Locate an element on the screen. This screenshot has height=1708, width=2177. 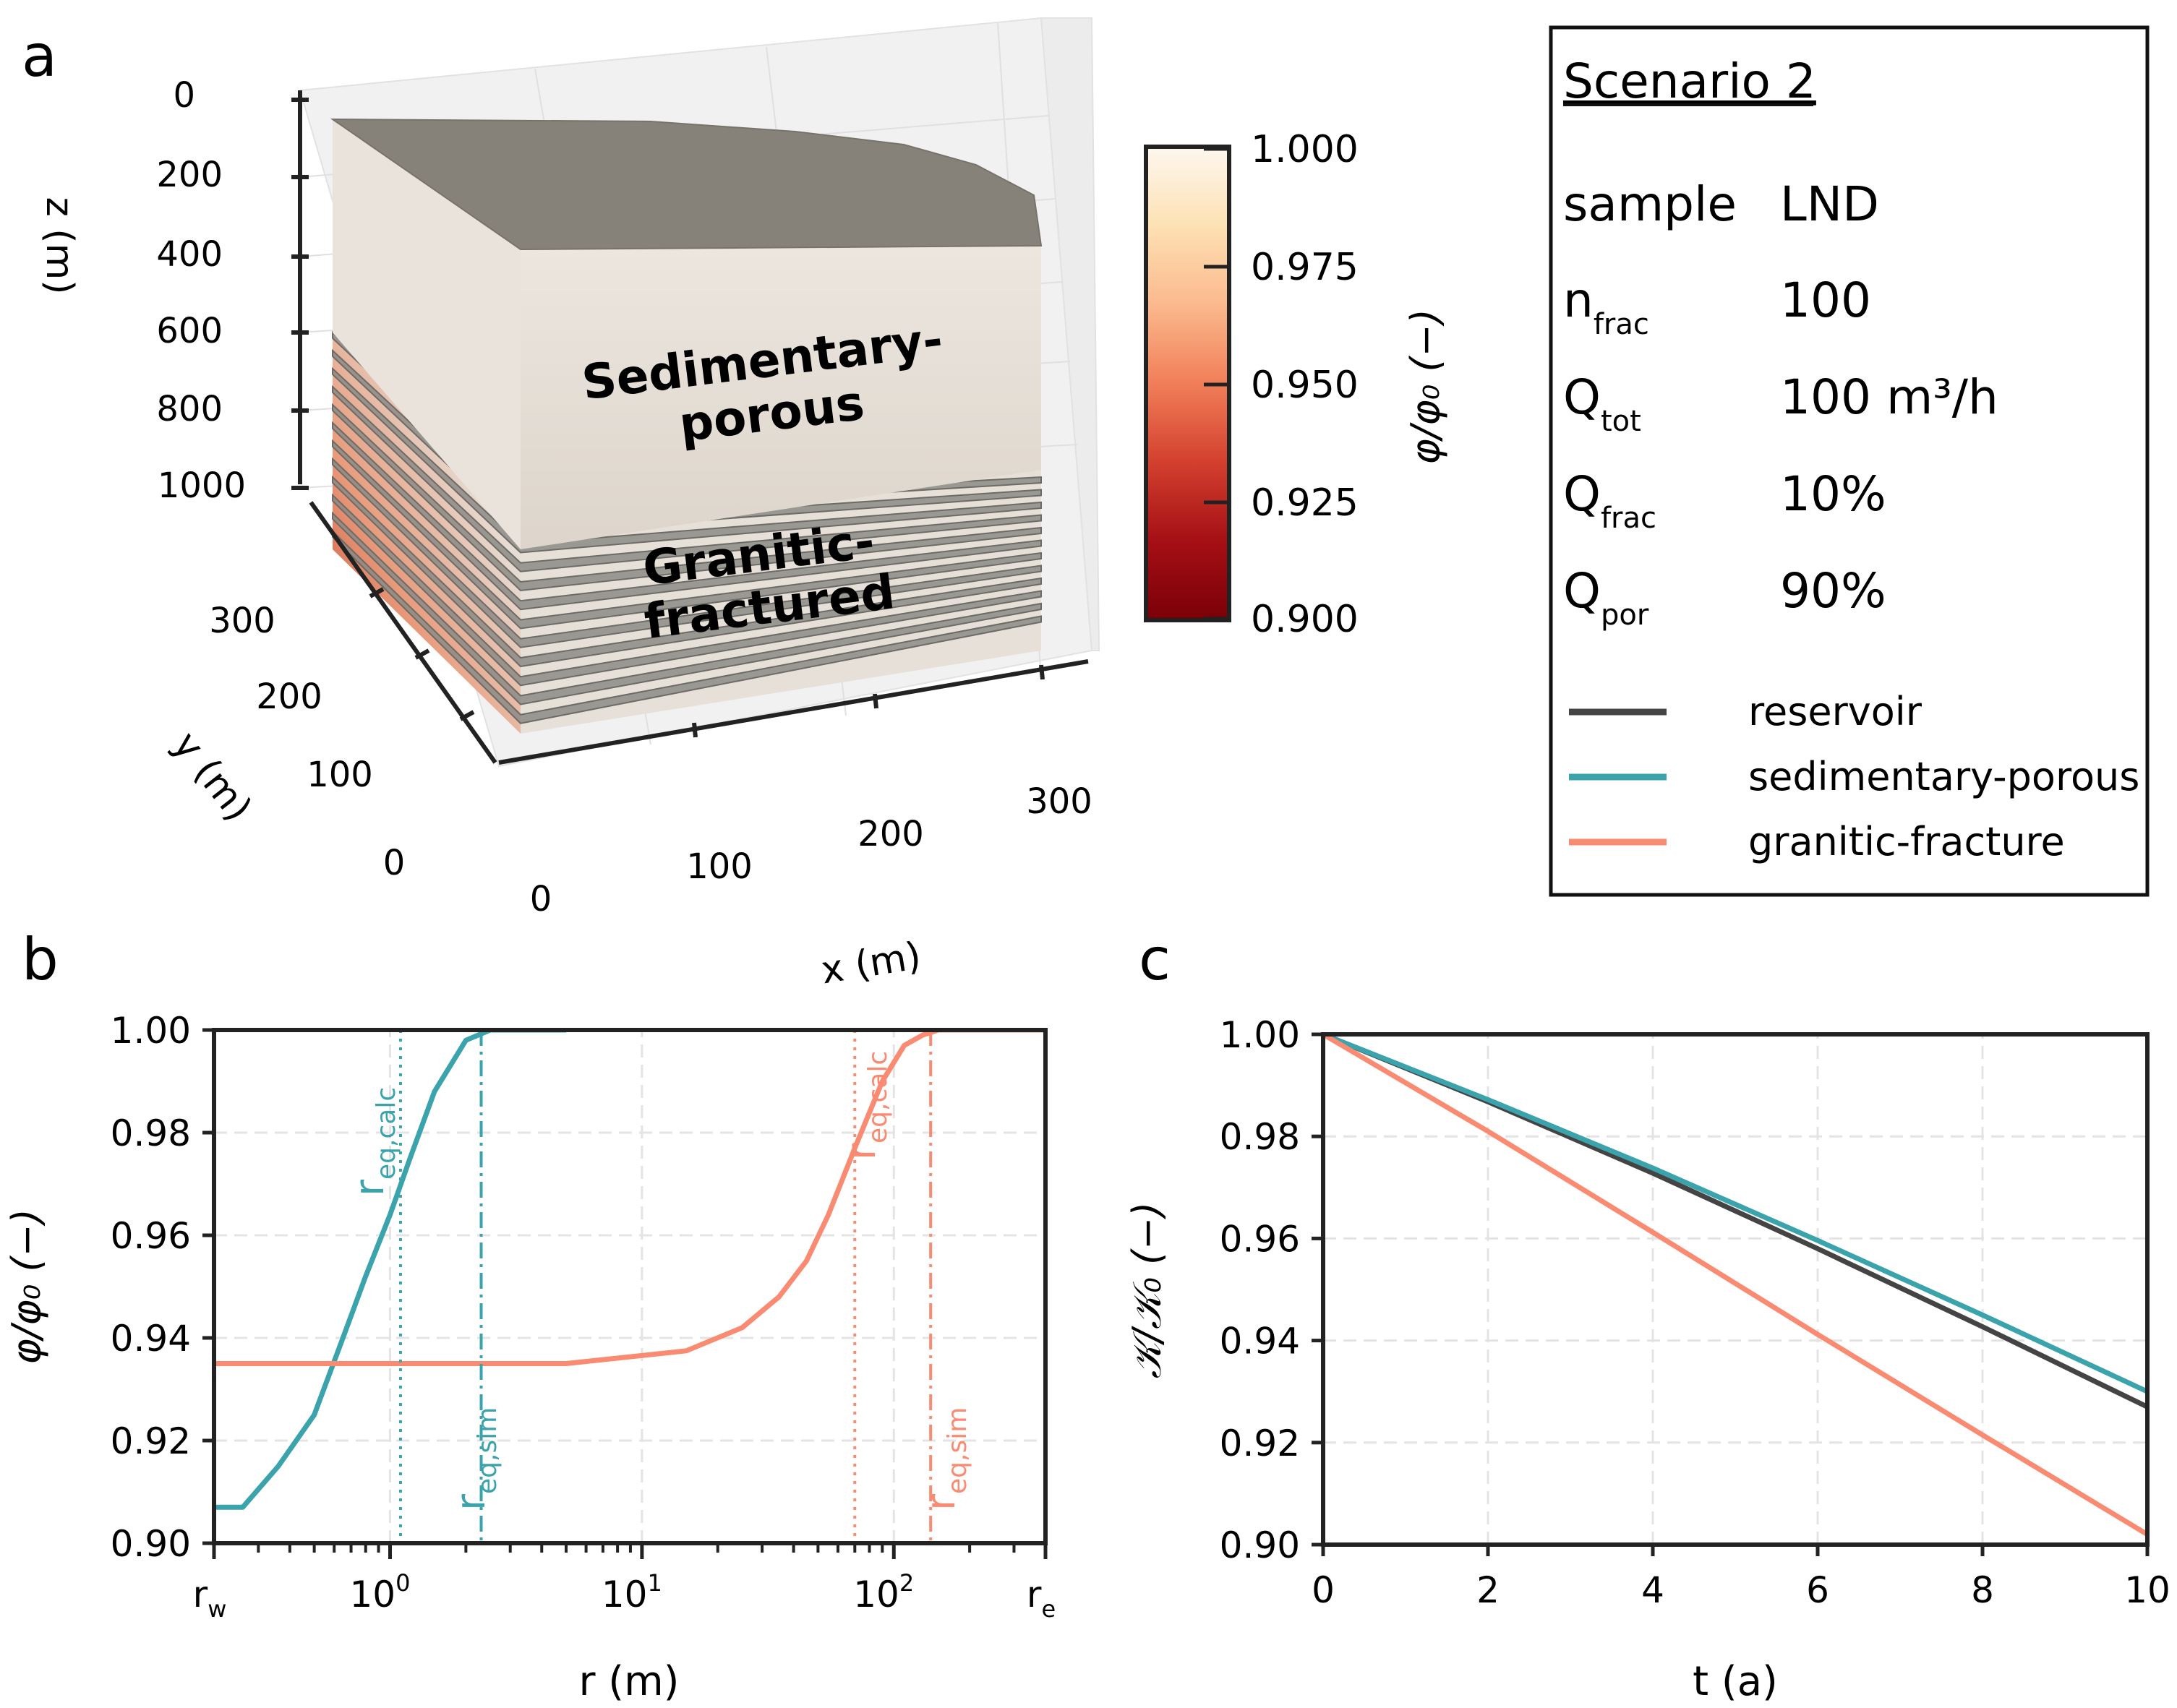
xtick-label: 10¹ is located at coordinates (632, 1592).